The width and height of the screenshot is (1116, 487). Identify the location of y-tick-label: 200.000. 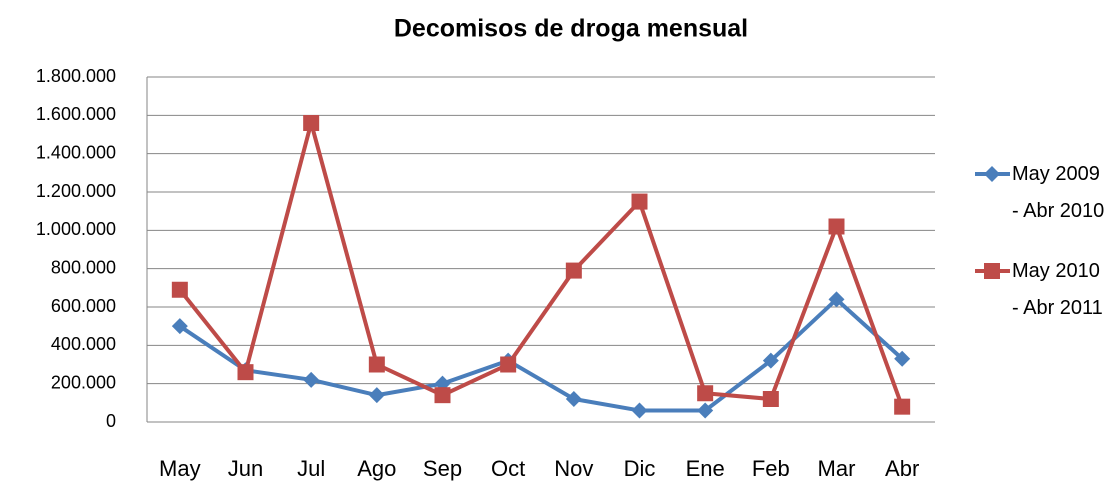
(83, 382).